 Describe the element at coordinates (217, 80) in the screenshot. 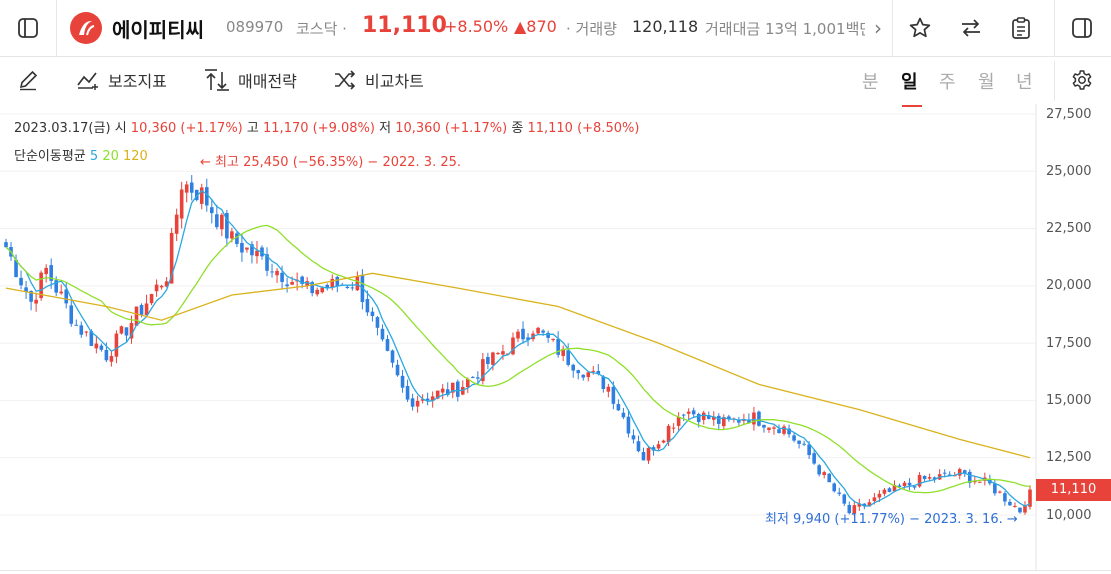

I see `sort-arrows-icon` at that location.